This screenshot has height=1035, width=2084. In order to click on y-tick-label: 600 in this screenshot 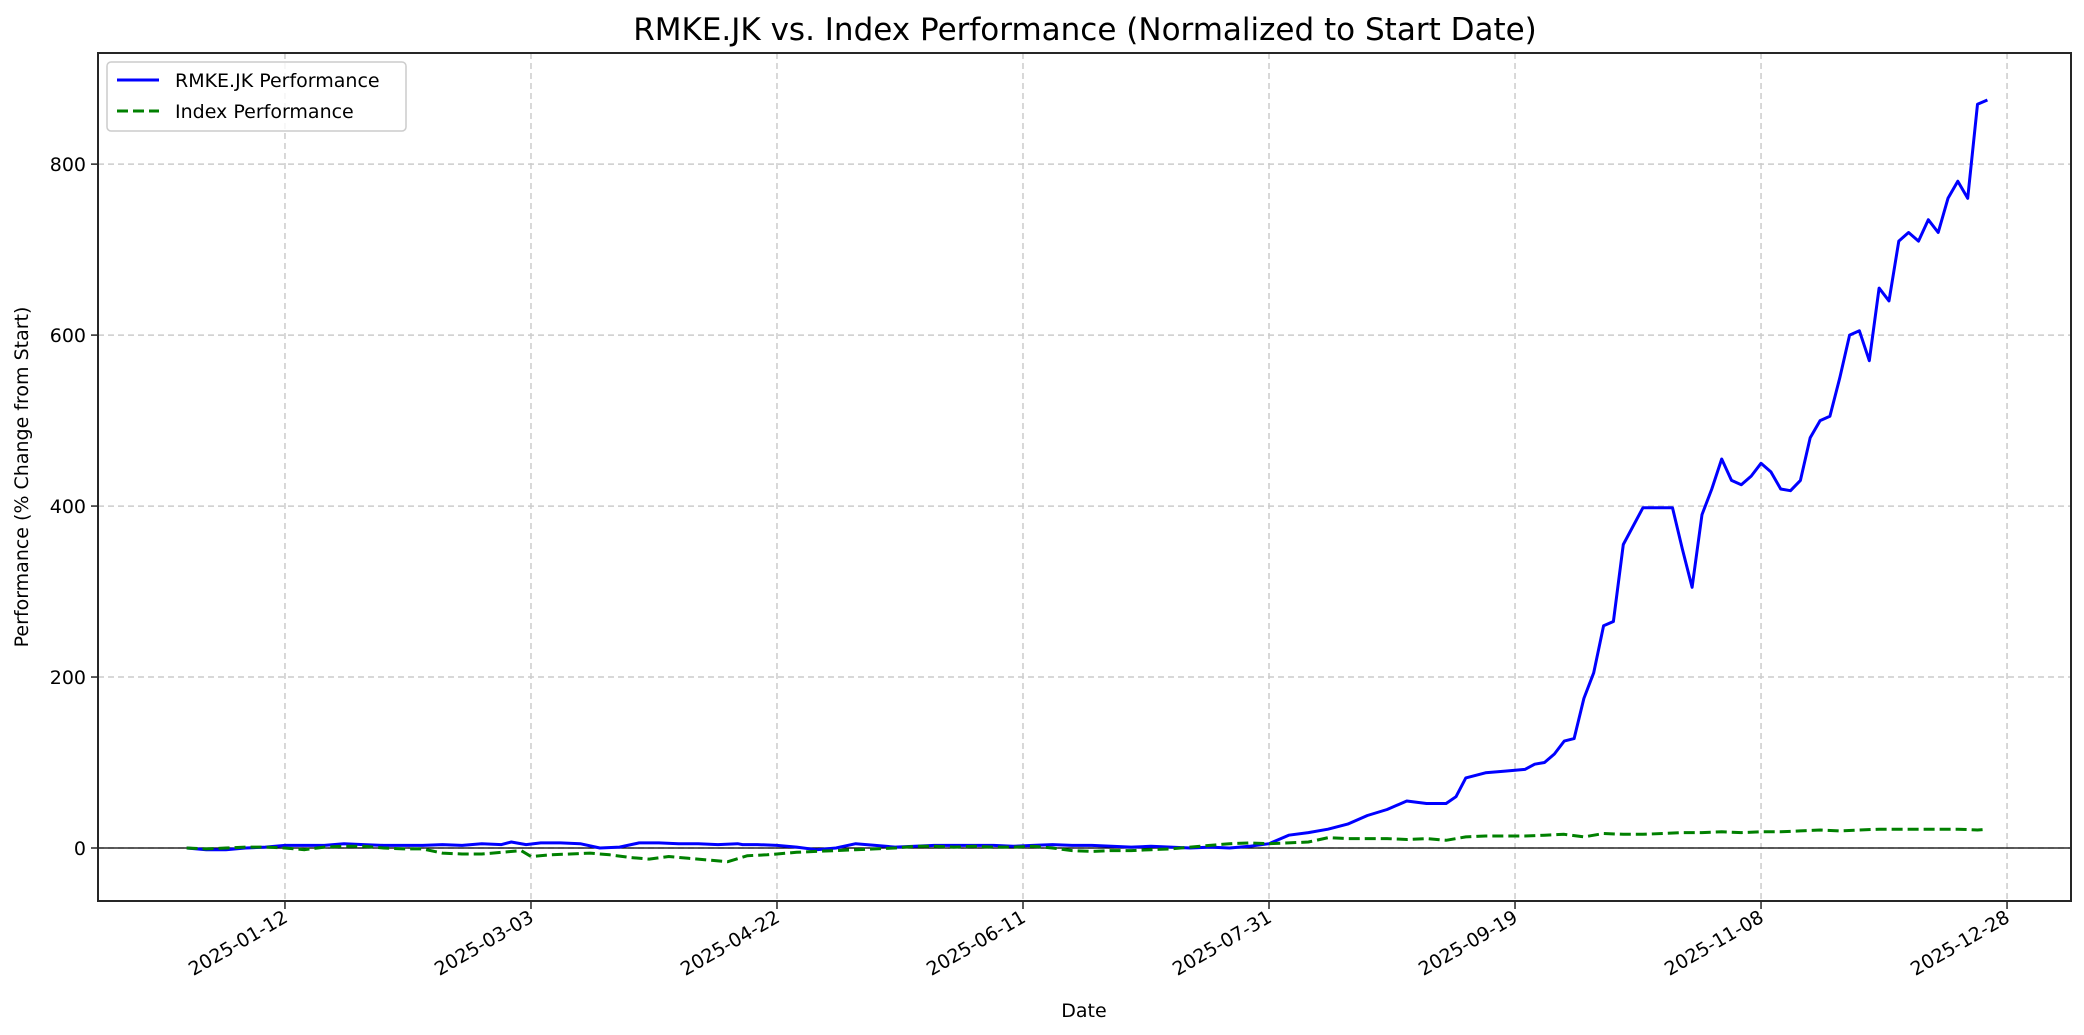, I will do `click(68, 336)`.